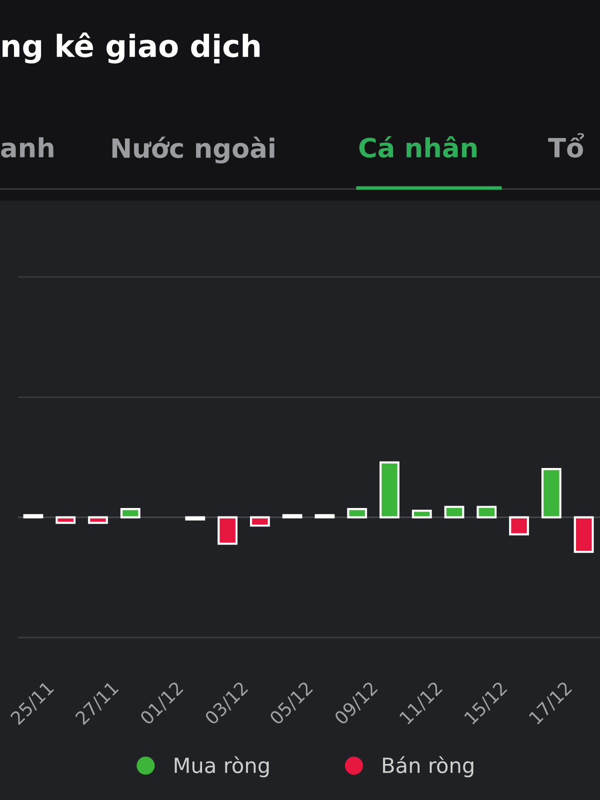 Image resolution: width=600 pixels, height=800 pixels. Describe the element at coordinates (193, 150) in the screenshot. I see `text: Nước ngoài` at that location.